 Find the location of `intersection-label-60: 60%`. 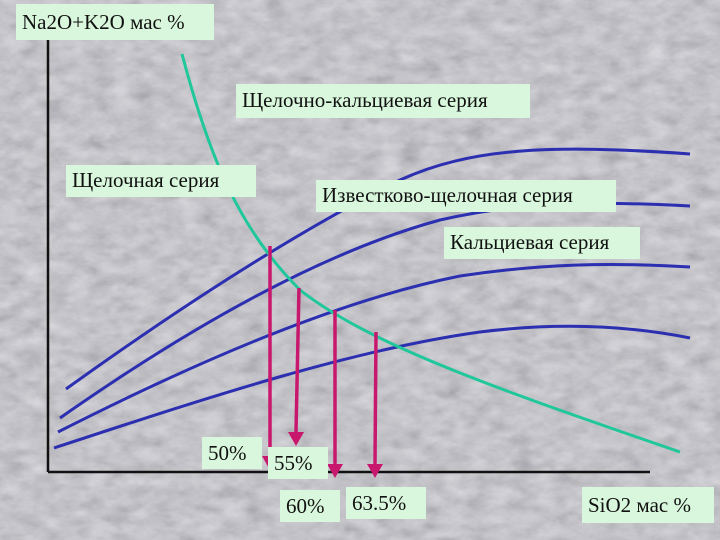

intersection-label-60: 60% is located at coordinates (310, 506).